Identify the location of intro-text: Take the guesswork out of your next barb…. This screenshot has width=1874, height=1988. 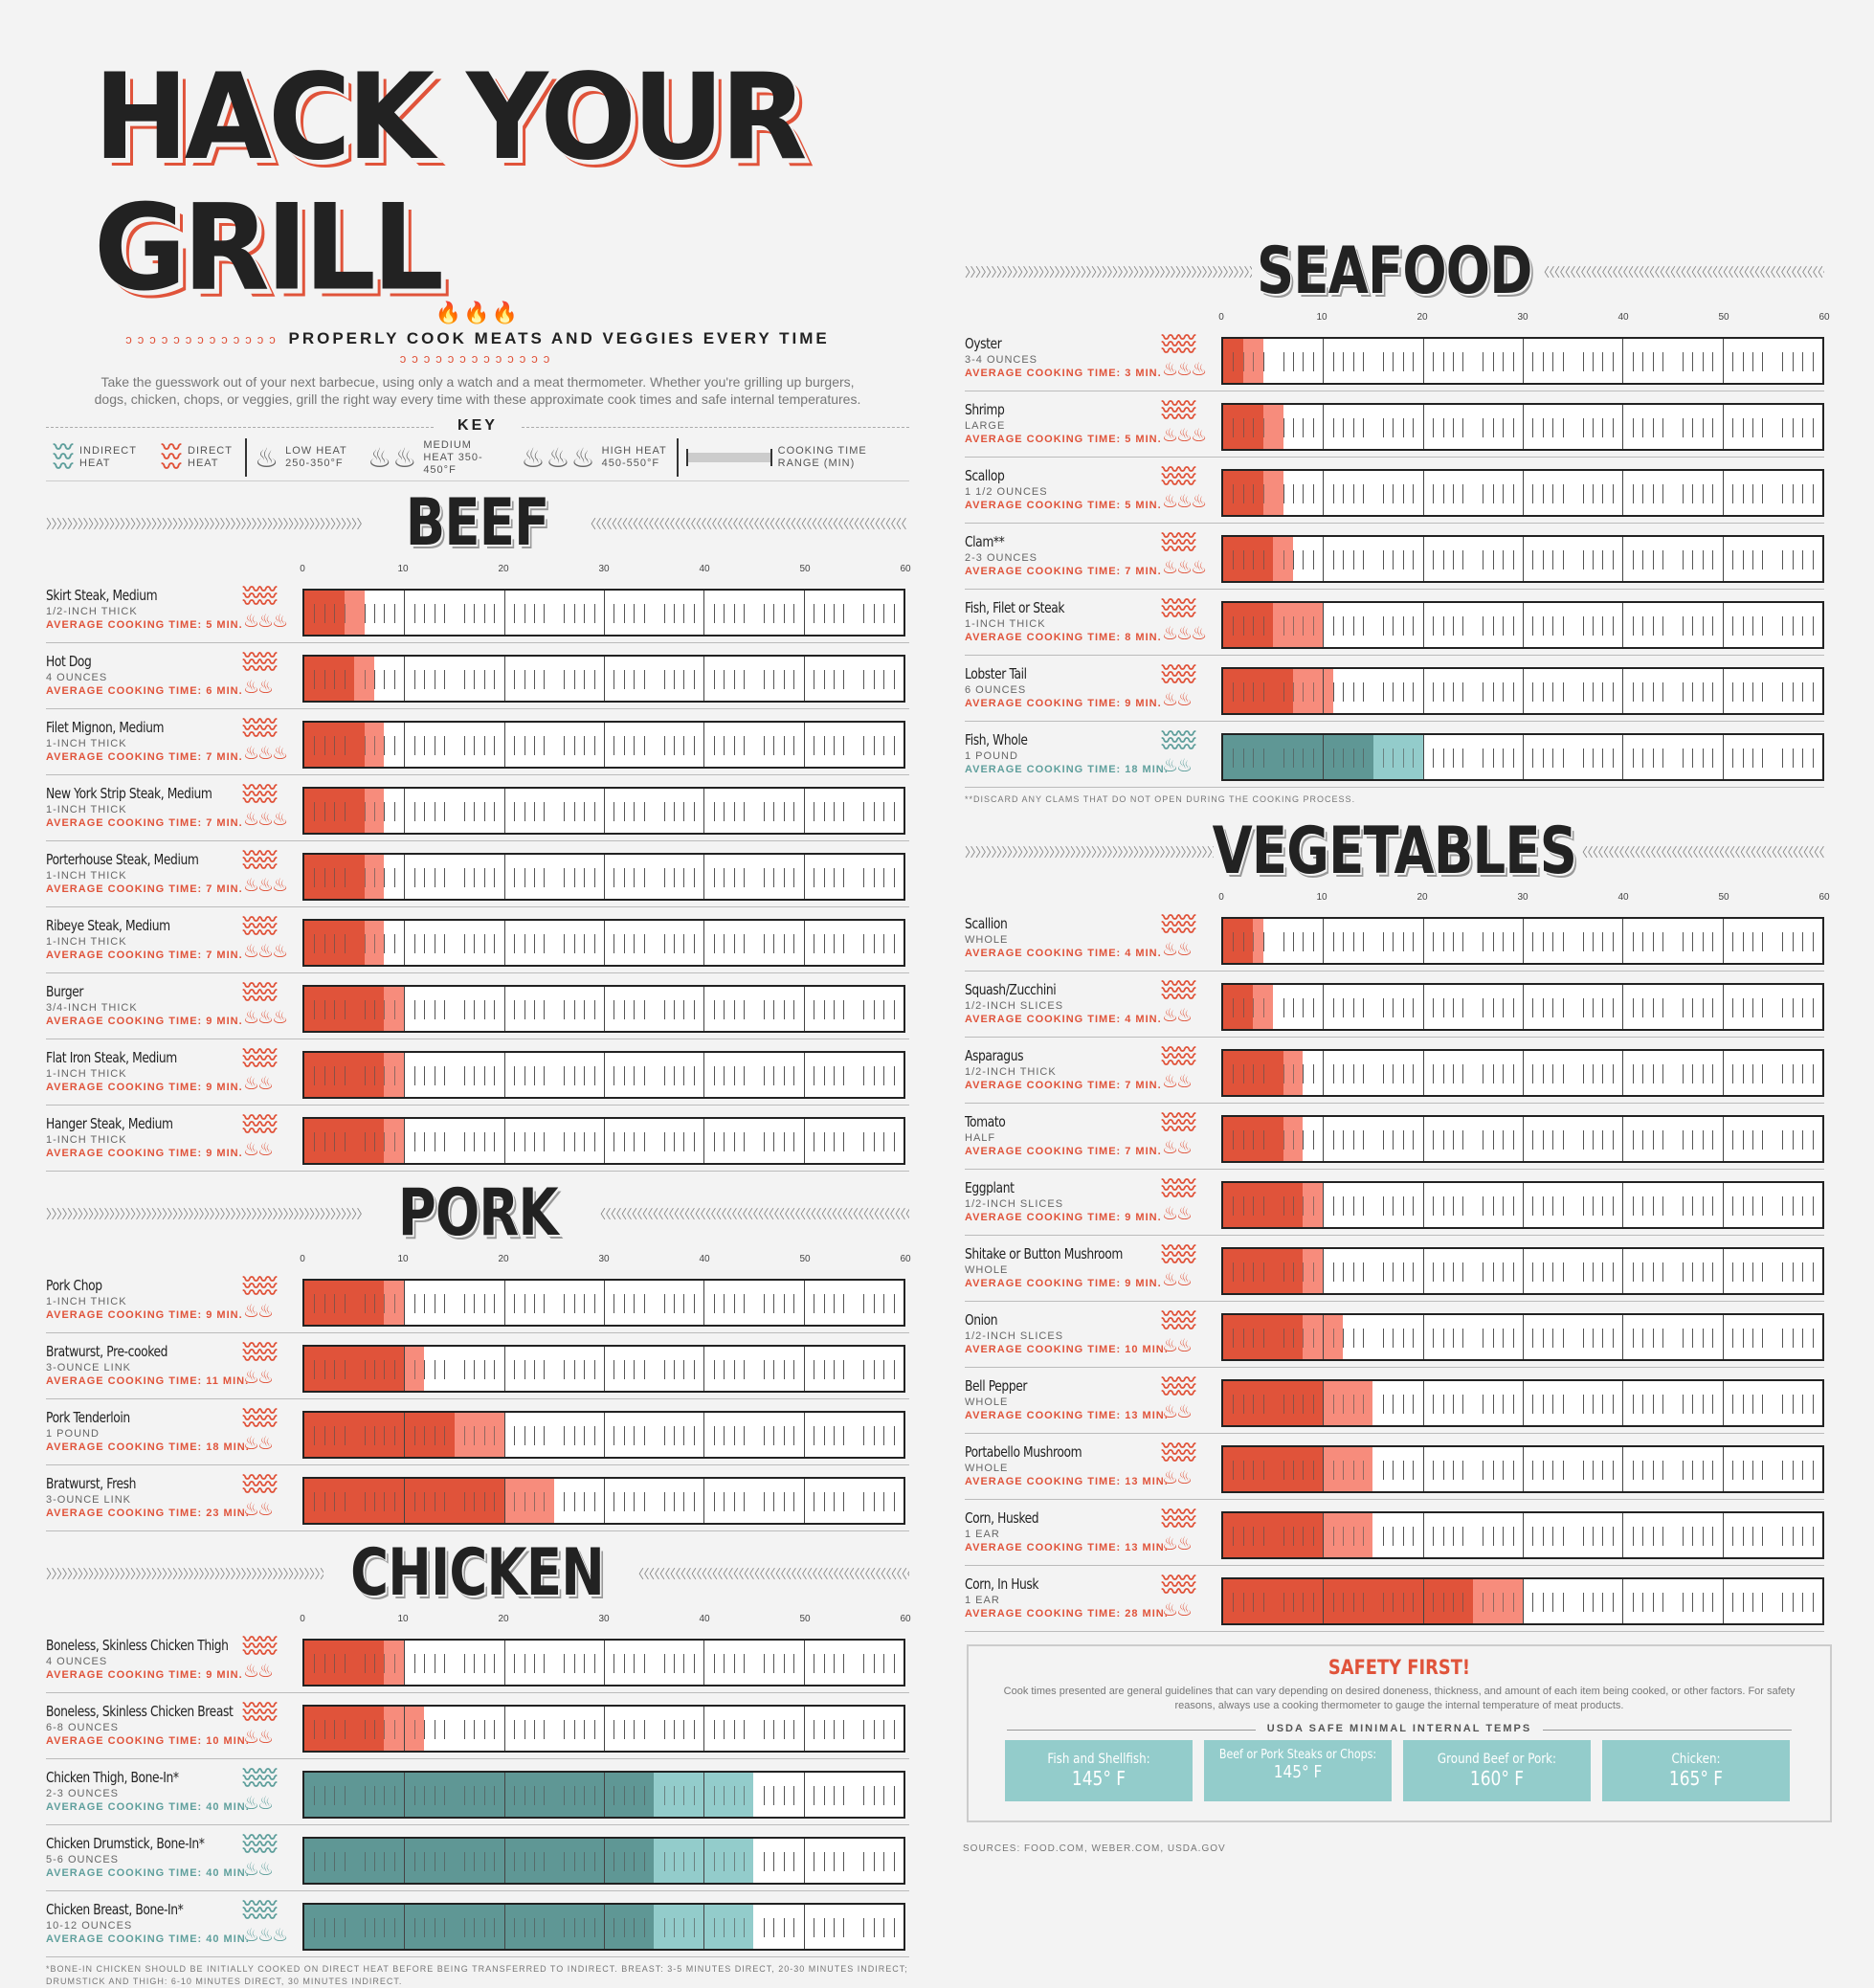
(478, 390).